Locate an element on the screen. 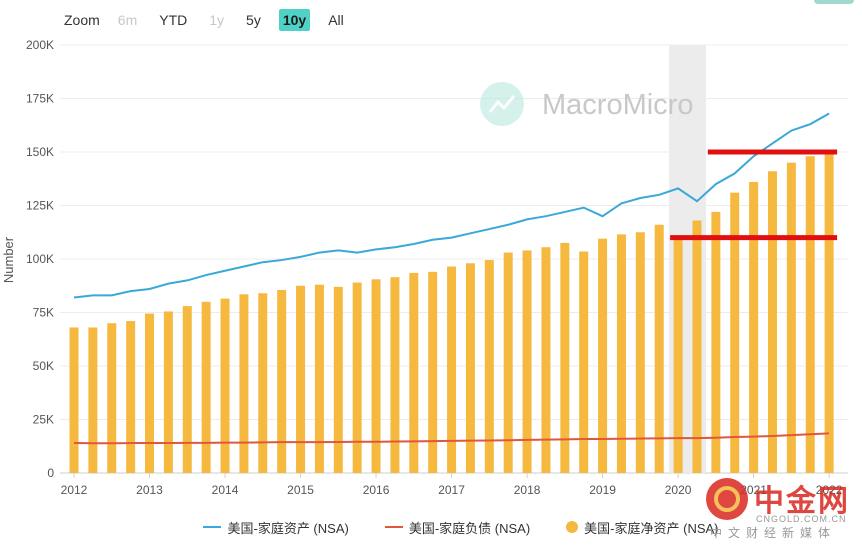 This screenshot has width=862, height=549. highlight-lines is located at coordinates (754, 195).